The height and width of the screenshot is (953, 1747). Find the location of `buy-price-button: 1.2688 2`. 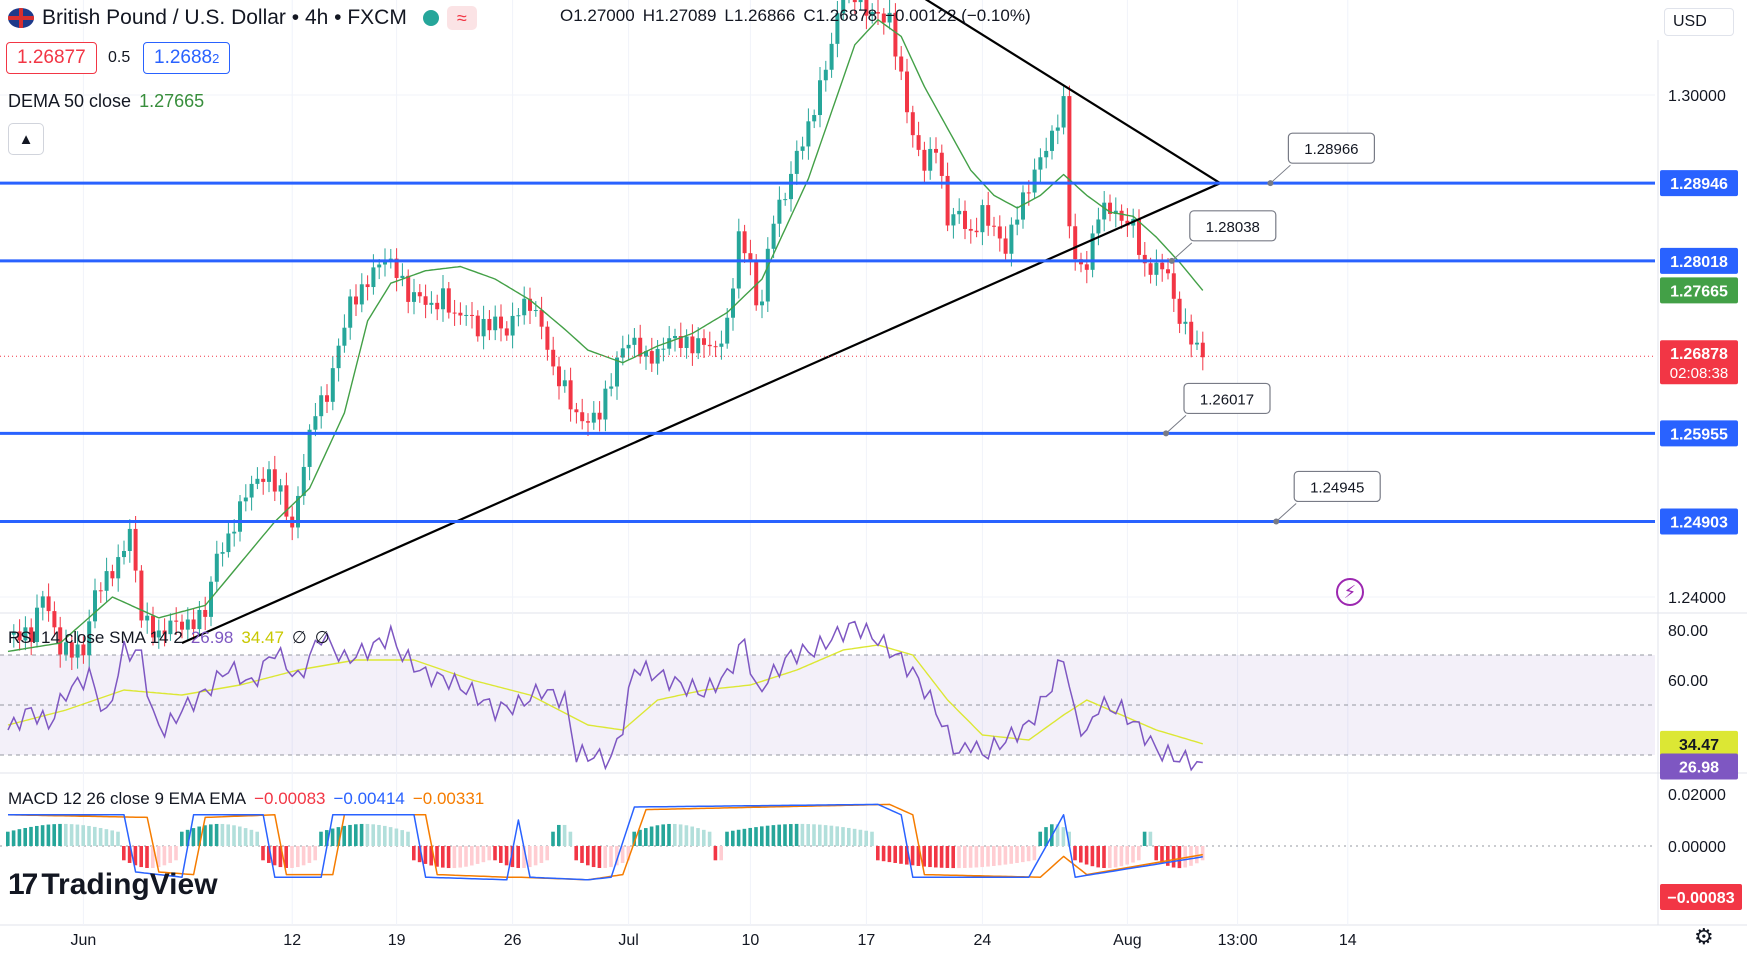

buy-price-button: 1.2688 2 is located at coordinates (187, 58).